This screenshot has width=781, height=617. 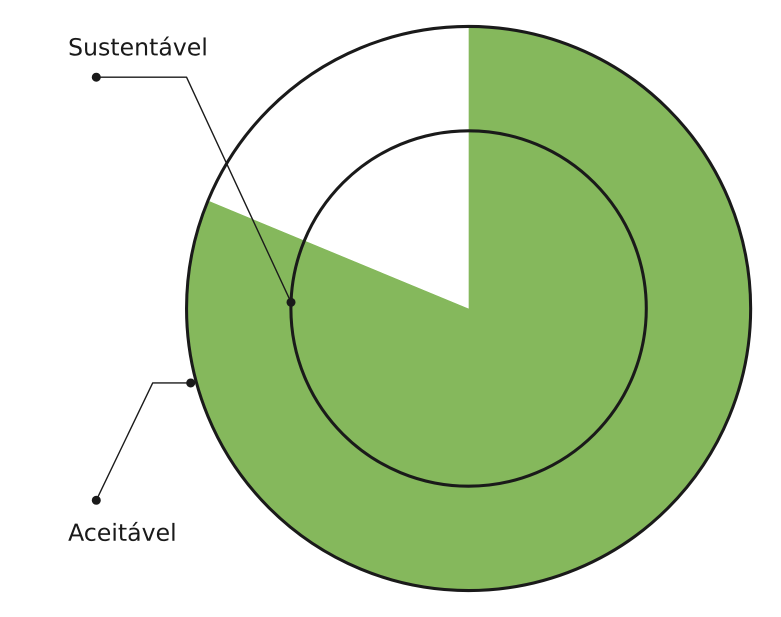 I want to click on text: Aceitável, so click(x=121, y=532).